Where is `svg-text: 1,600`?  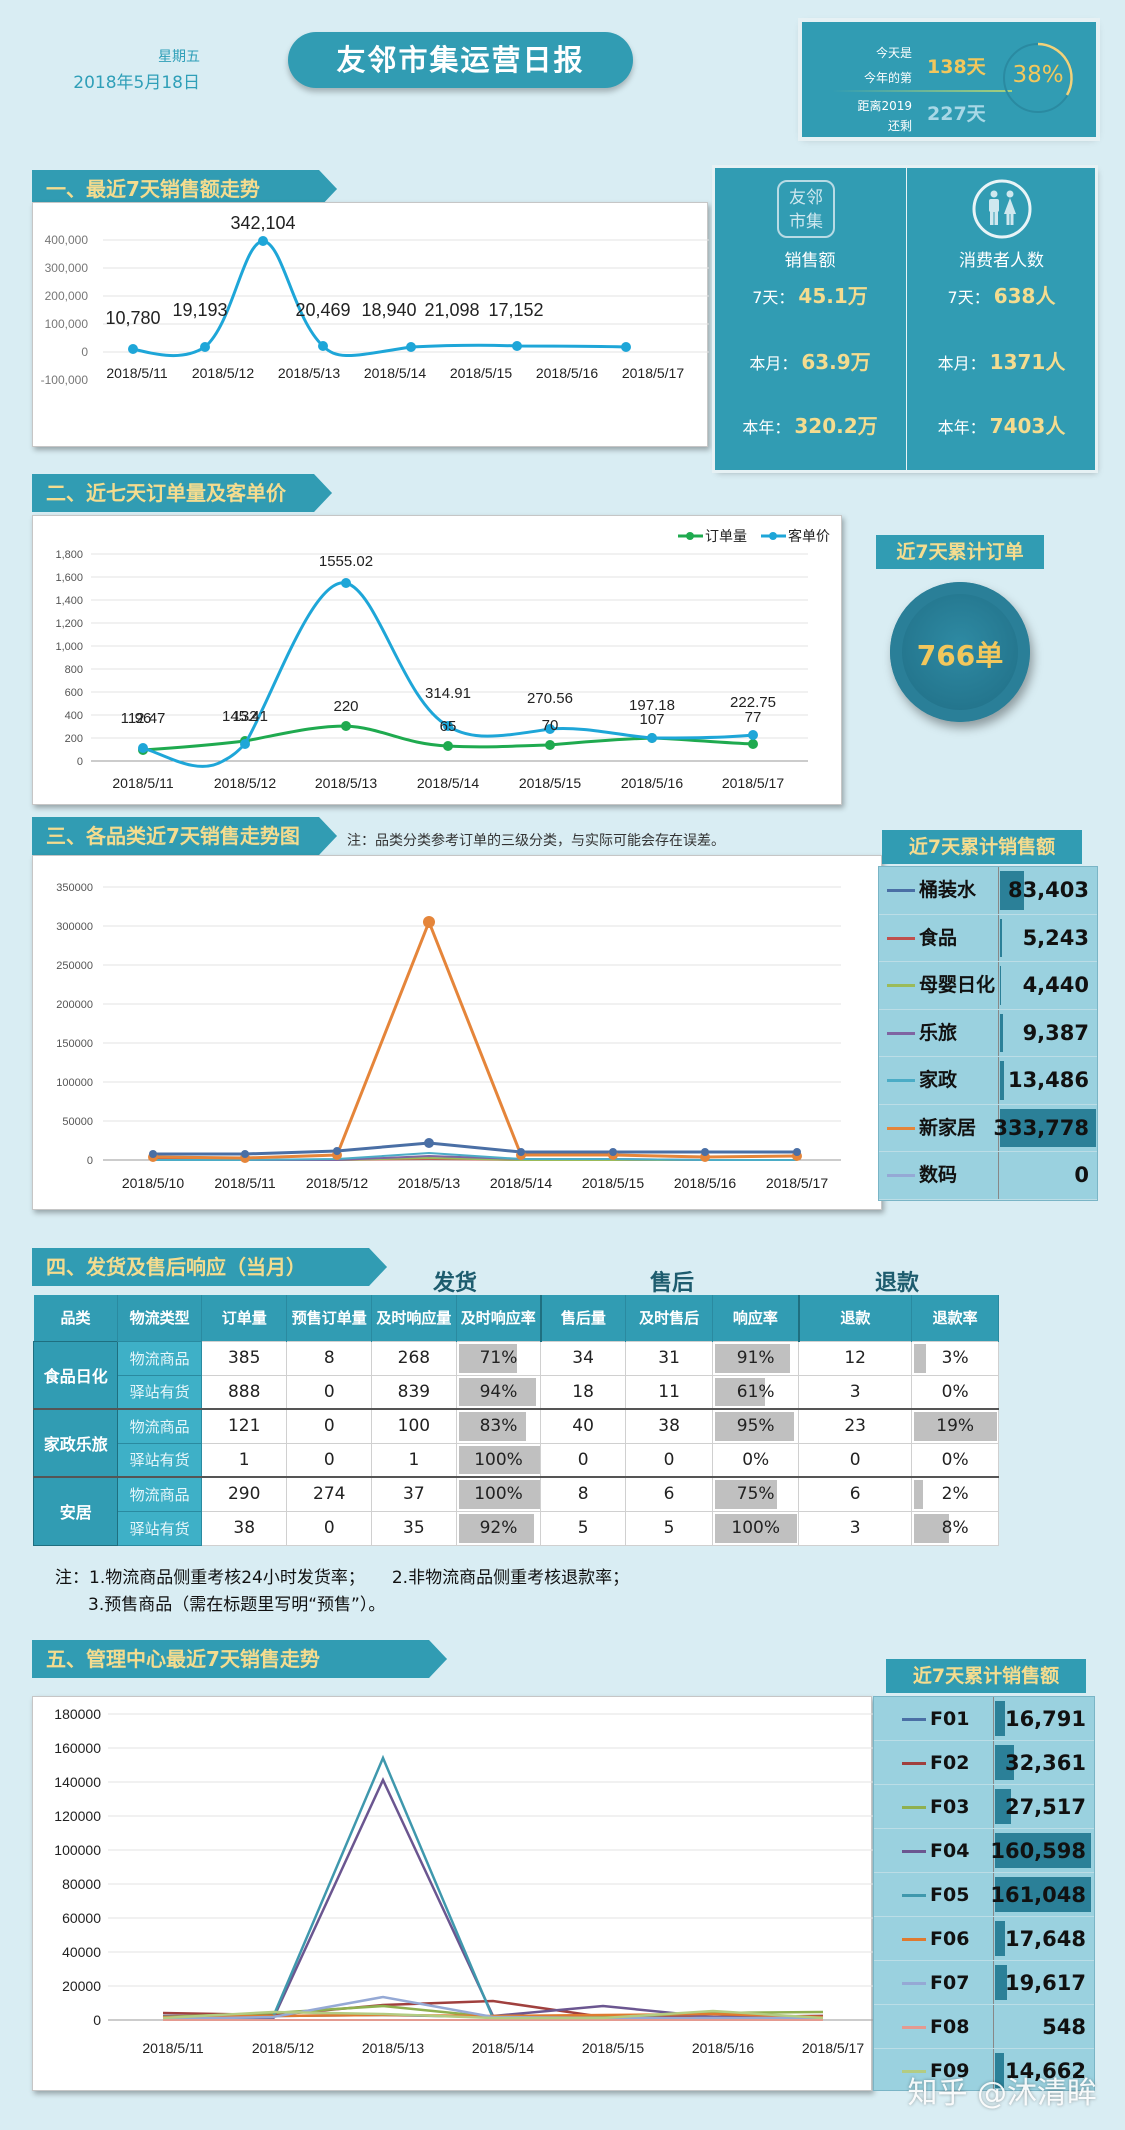
svg-text: 1,600 is located at coordinates (69, 578).